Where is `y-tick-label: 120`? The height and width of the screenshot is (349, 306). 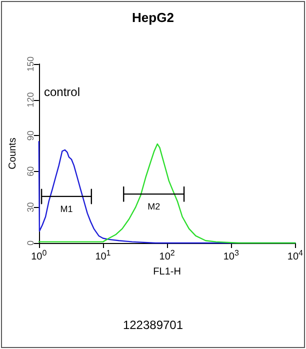
y-tick-label: 120 is located at coordinates (30, 100).